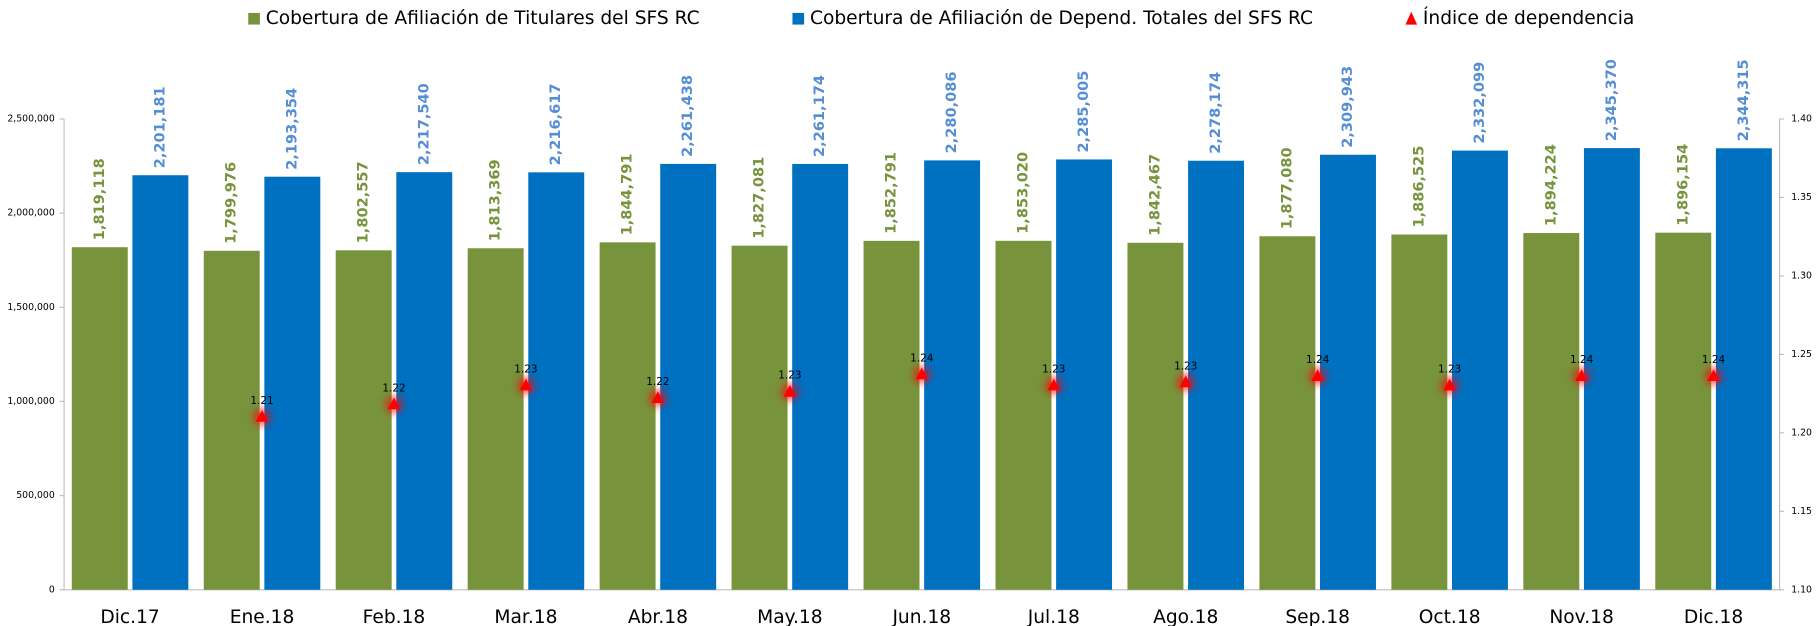 This screenshot has height=626, width=1818. I want to click on bar-value-label: 2,345,370, so click(1611, 100).